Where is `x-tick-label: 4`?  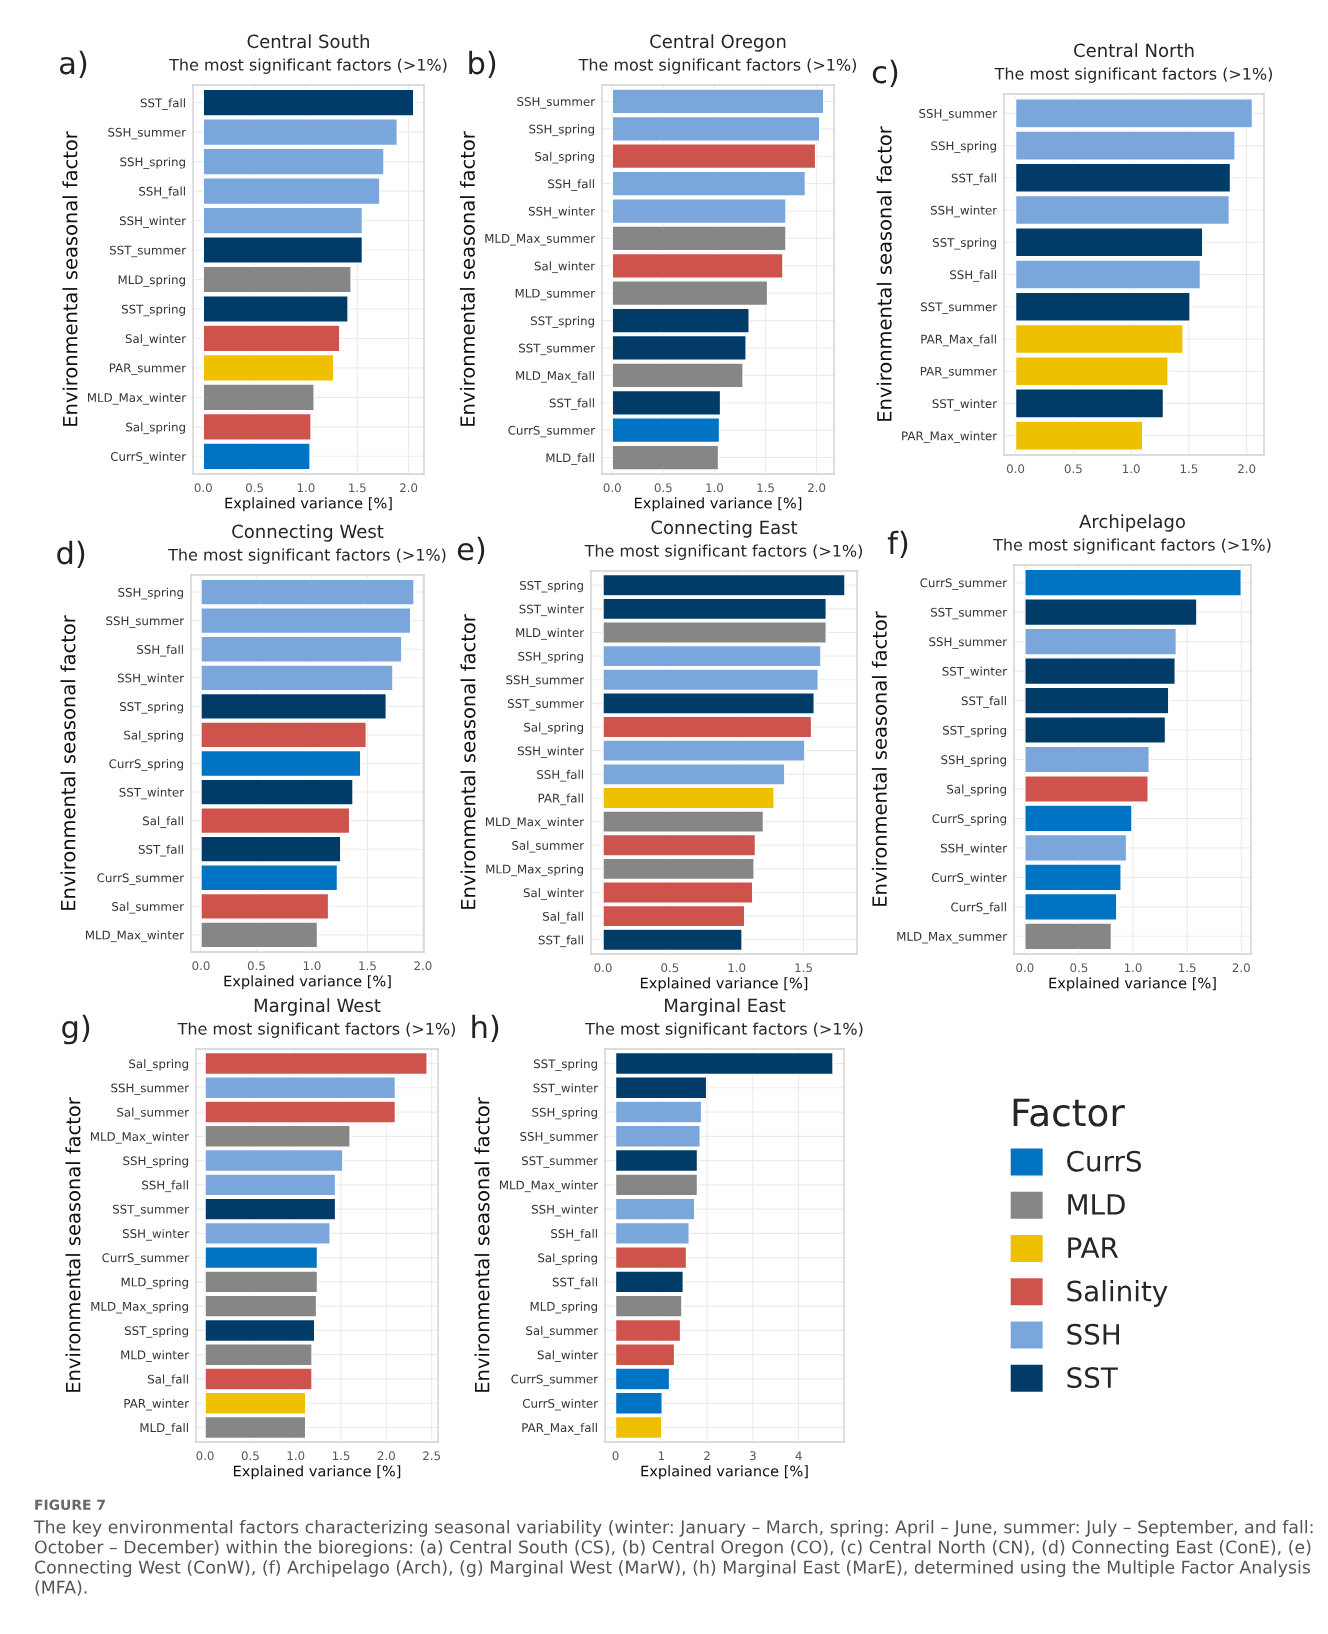 x-tick-label: 4 is located at coordinates (798, 1455).